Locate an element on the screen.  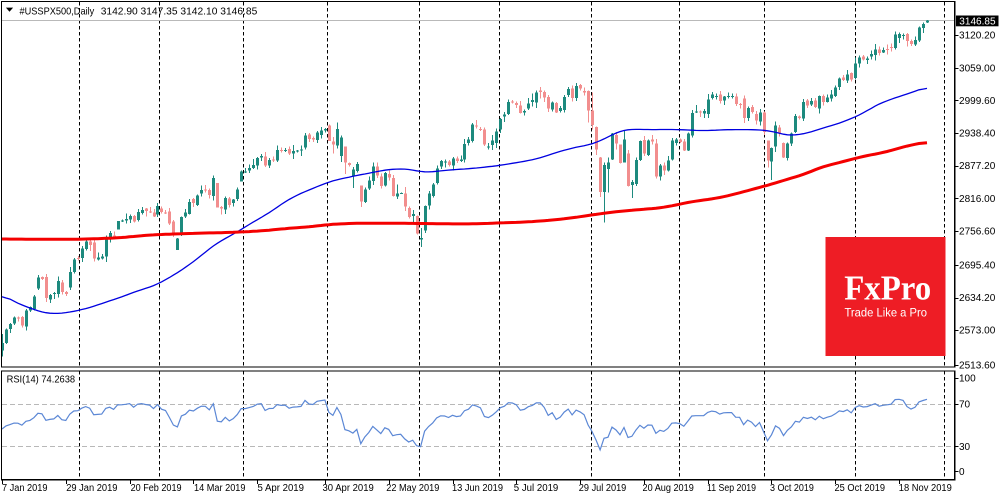
svg-text: 11 Sep 2019 is located at coordinates (731, 488).